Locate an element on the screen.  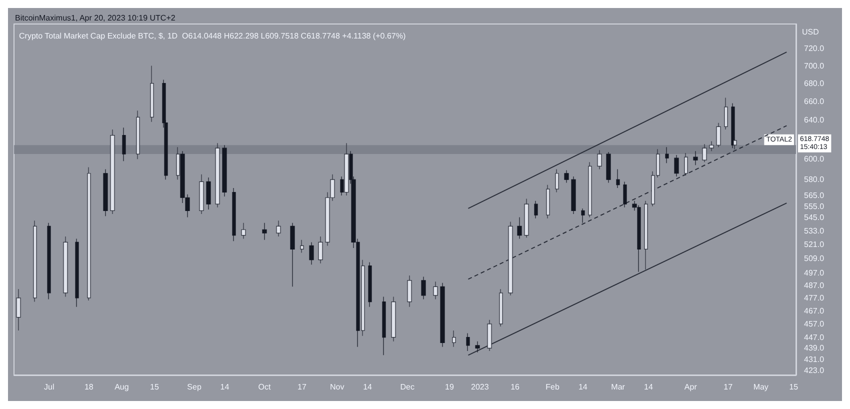
y-tick-label: 509.0 is located at coordinates (814, 259).